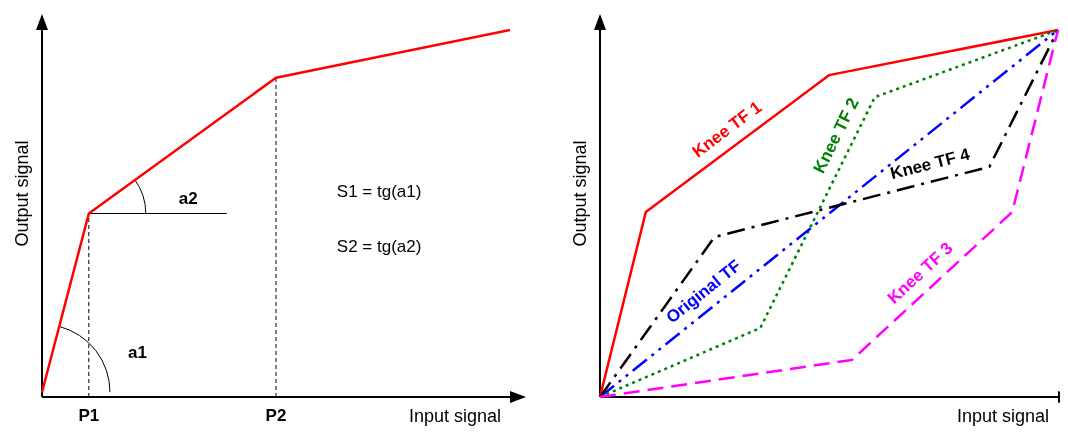  I want to click on text: Knee TF 2, so click(836, 135).